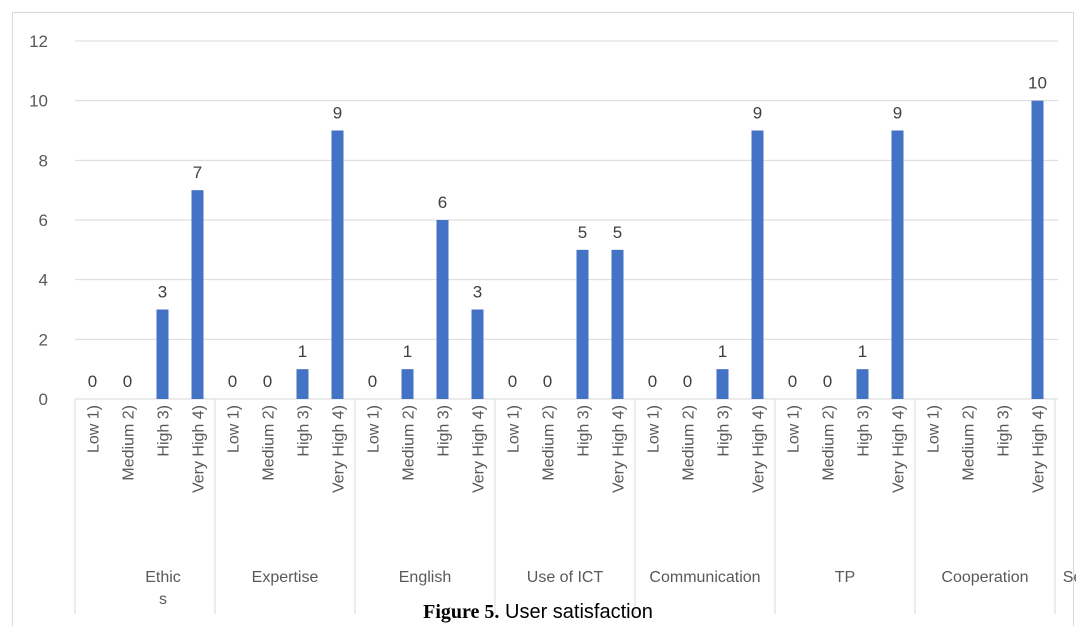 This screenshot has height=626, width=1076. Describe the element at coordinates (1037, 83) in the screenshot. I see `data-label: 10` at that location.